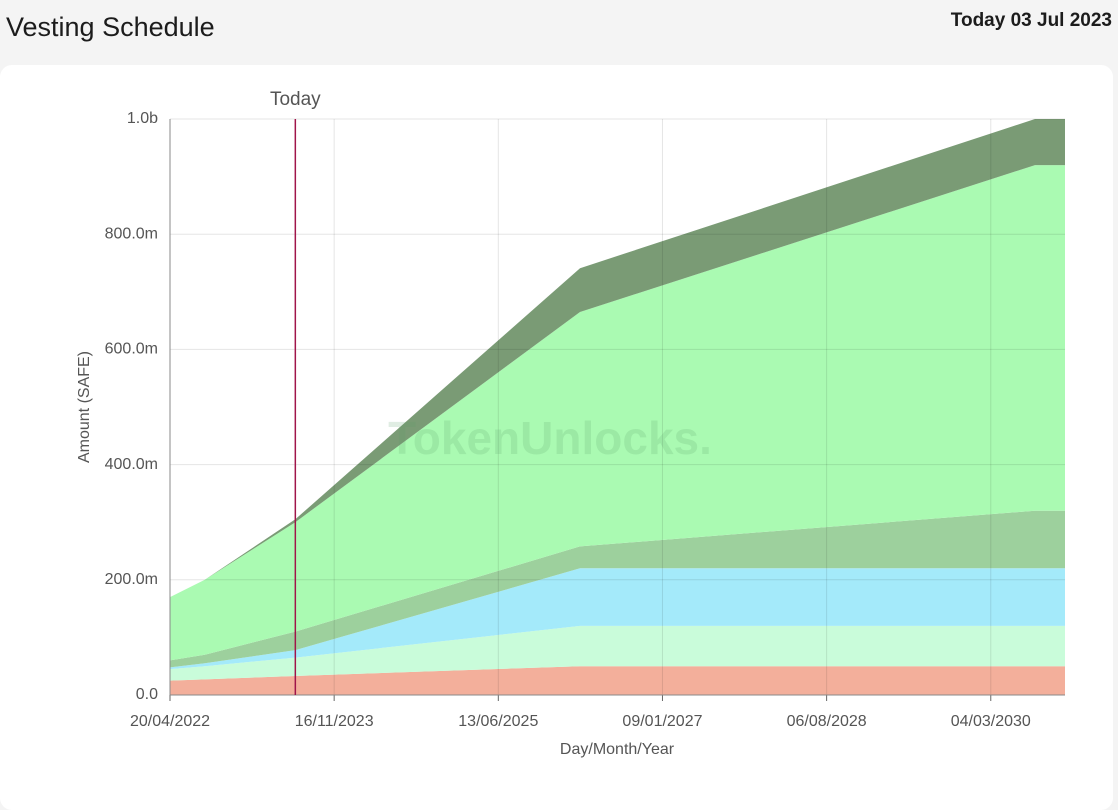 The height and width of the screenshot is (810, 1118). What do you see at coordinates (131, 464) in the screenshot?
I see `y-tick-label: 400.0m` at bounding box center [131, 464].